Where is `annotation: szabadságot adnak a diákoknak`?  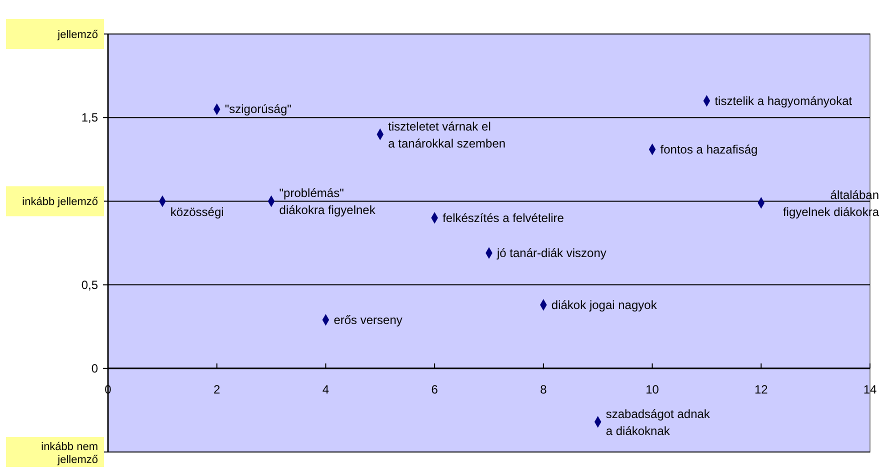 annotation: szabadságot adnak a diákoknak is located at coordinates (658, 422).